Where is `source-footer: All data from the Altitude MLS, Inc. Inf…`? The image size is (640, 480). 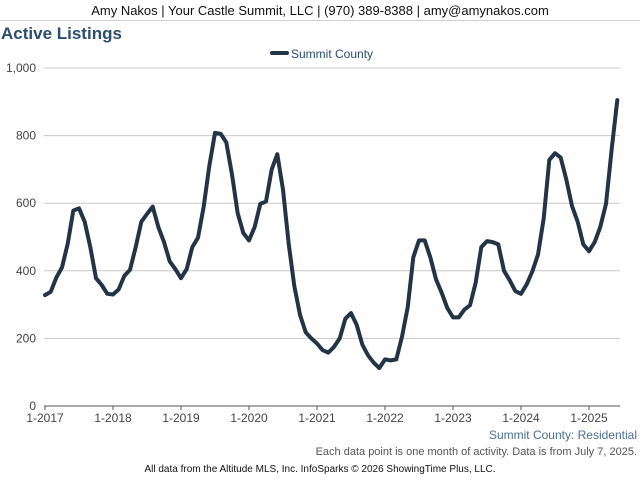 source-footer: All data from the Altitude MLS, Inc. Inf… is located at coordinates (320, 469).